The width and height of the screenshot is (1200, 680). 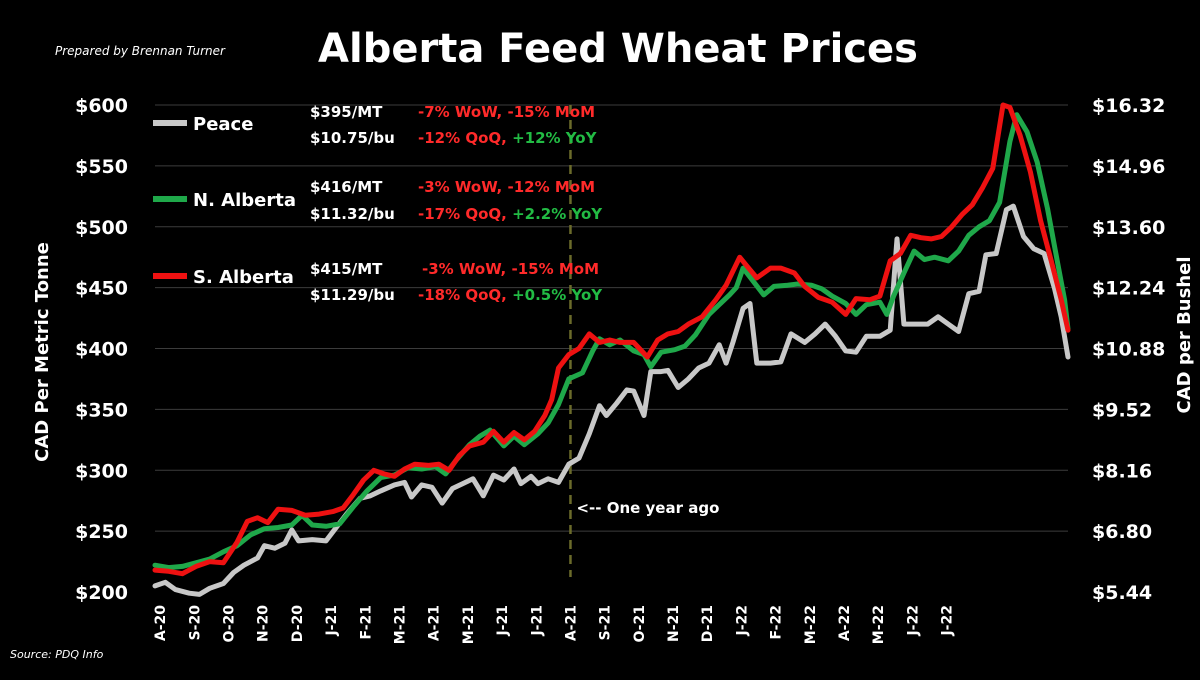 I want to click on chart-title: Alberta Feed Wheat Prices, so click(x=618, y=49).